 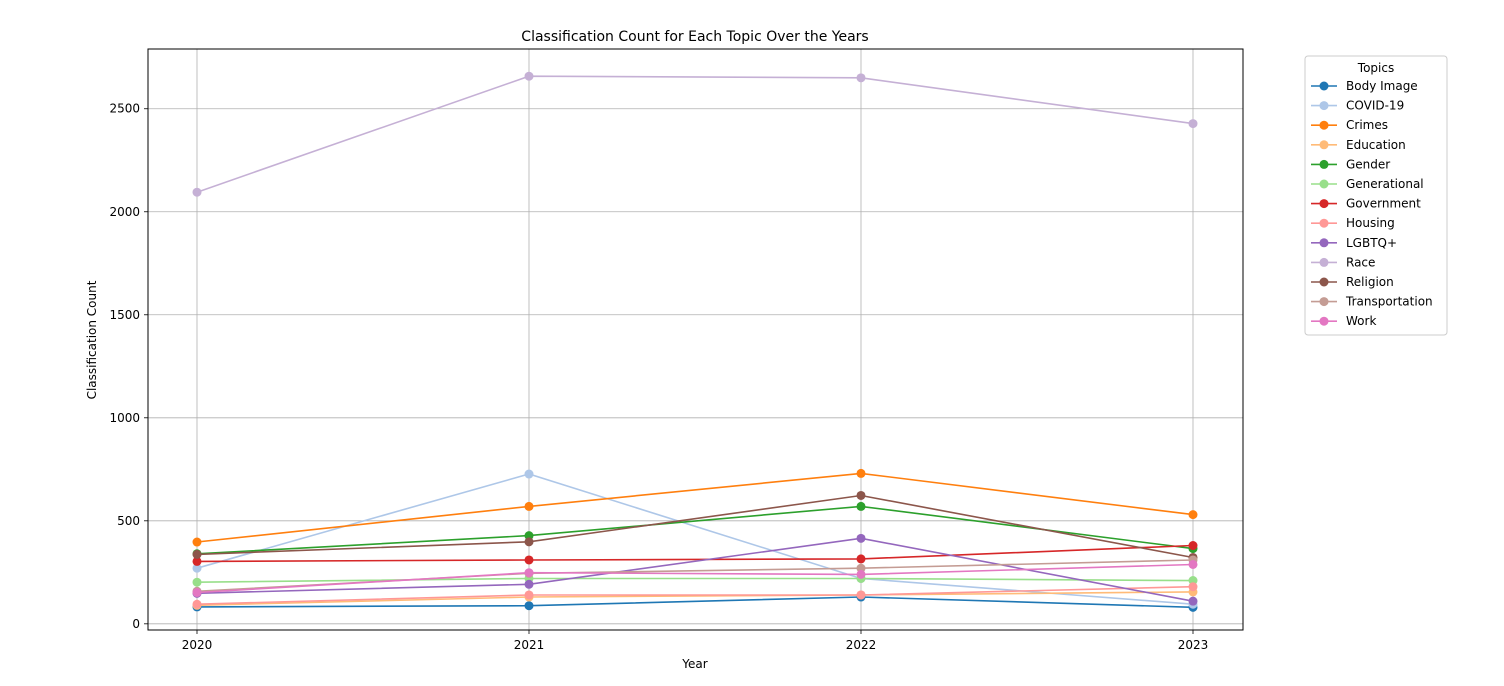 I want to click on x-tick-label: 2020, so click(x=197, y=645).